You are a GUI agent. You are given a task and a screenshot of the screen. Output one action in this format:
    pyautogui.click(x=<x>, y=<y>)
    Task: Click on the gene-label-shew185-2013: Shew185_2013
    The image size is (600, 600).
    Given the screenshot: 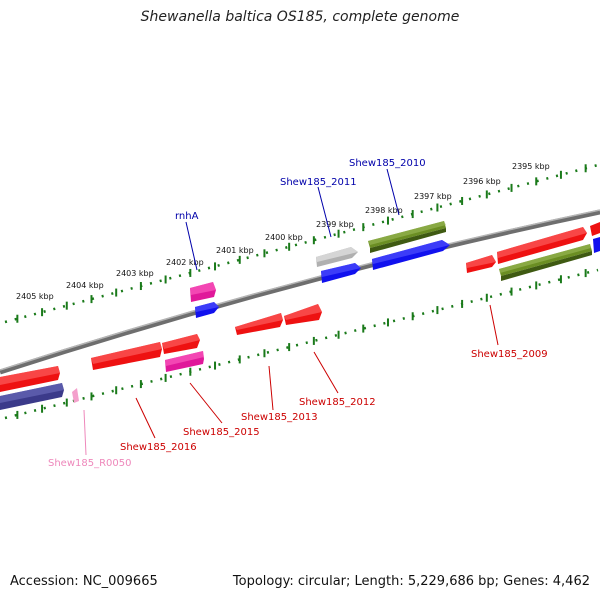 What is the action you would take?
    pyautogui.click(x=279, y=417)
    